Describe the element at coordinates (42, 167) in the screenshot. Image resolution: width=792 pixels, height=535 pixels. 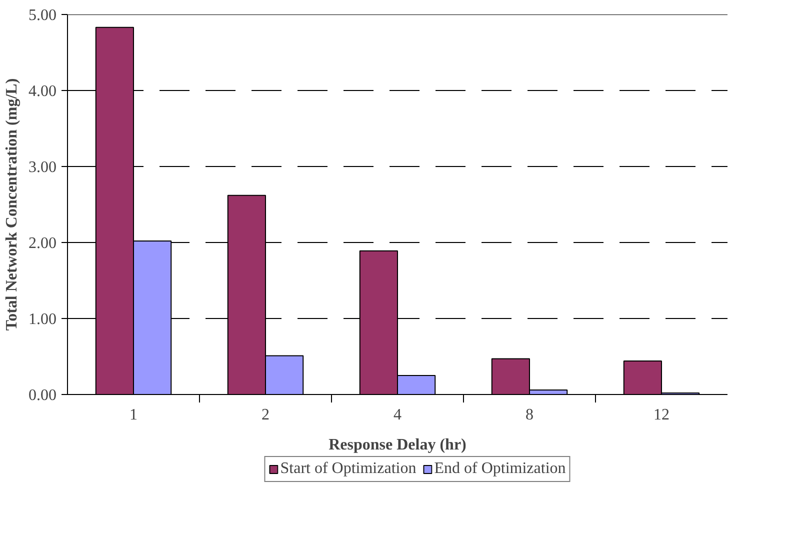
I see `y-tick-label: 3.00` at that location.